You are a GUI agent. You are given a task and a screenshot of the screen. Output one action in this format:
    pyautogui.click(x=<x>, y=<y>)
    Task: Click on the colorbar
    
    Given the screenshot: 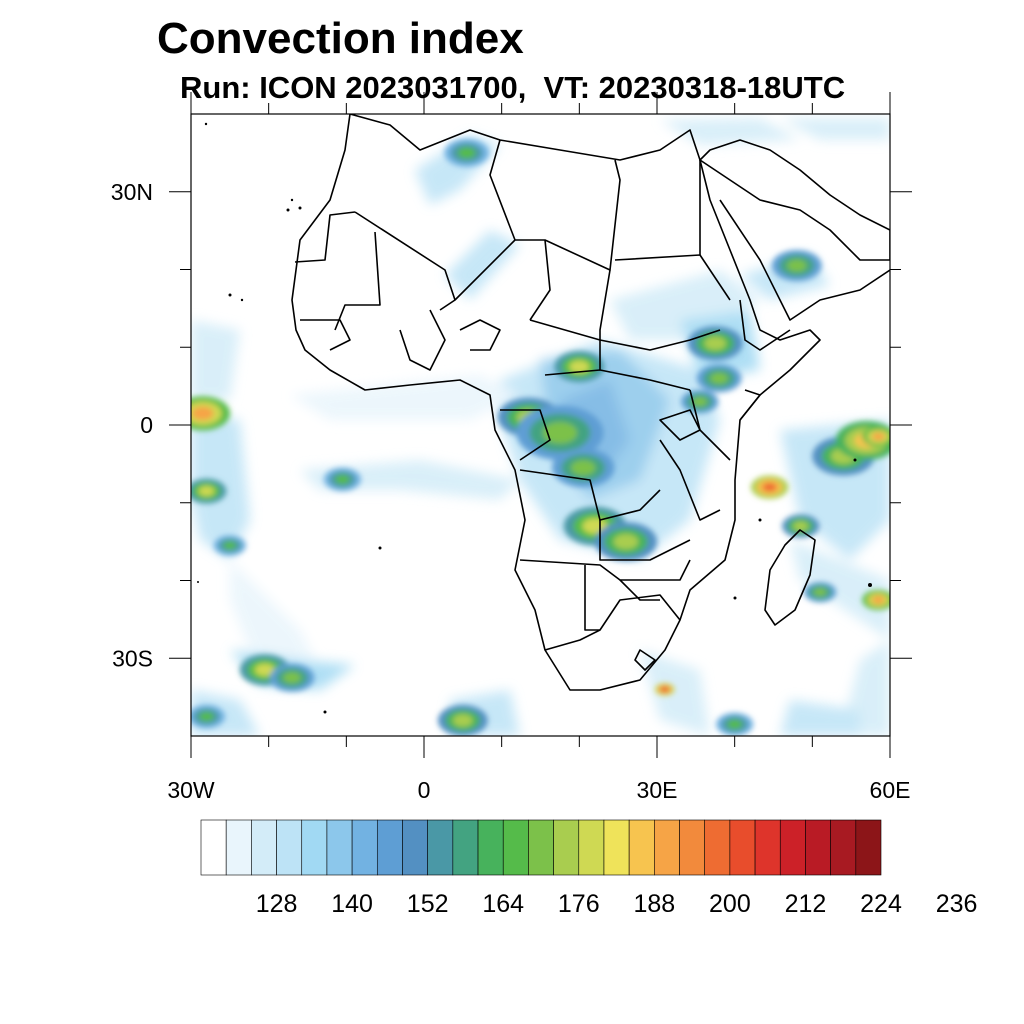 What is the action you would take?
    pyautogui.click(x=541, y=847)
    